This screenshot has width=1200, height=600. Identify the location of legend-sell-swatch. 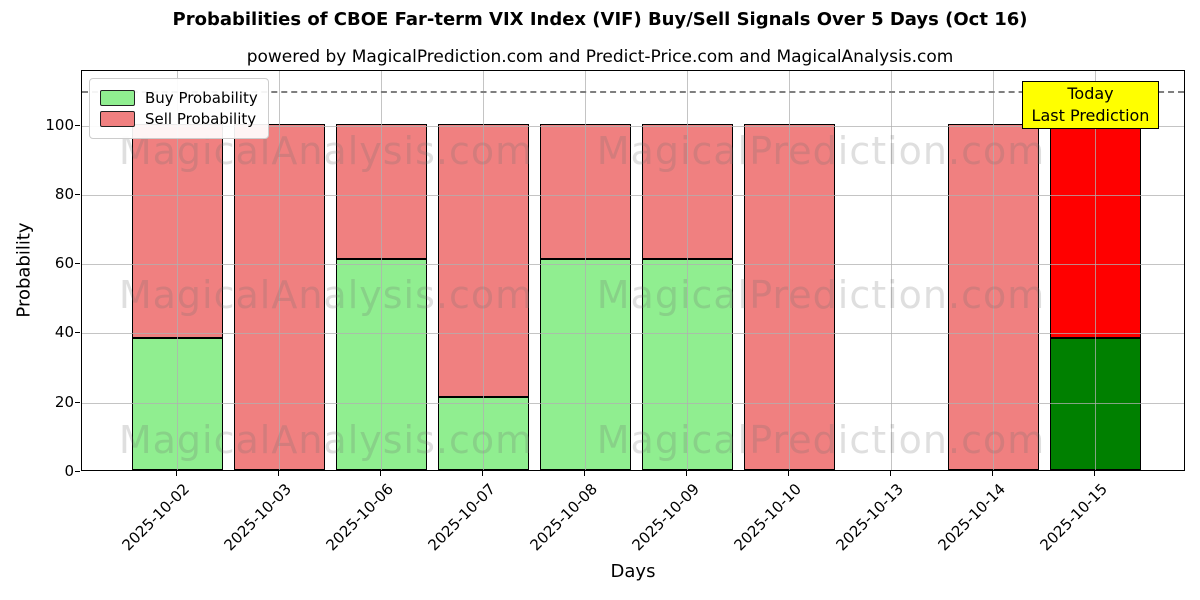
(117, 119).